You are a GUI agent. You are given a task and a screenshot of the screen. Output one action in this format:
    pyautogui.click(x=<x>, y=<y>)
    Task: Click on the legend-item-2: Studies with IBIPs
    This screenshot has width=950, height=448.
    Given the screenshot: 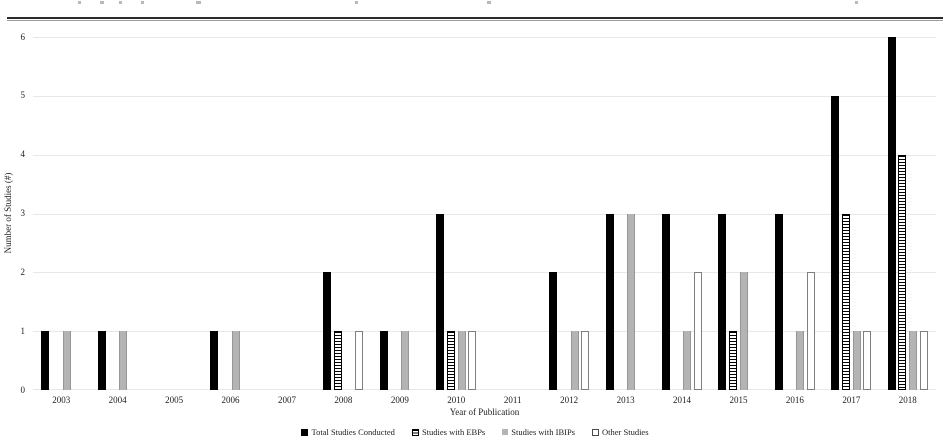 What is the action you would take?
    pyautogui.click(x=538, y=432)
    